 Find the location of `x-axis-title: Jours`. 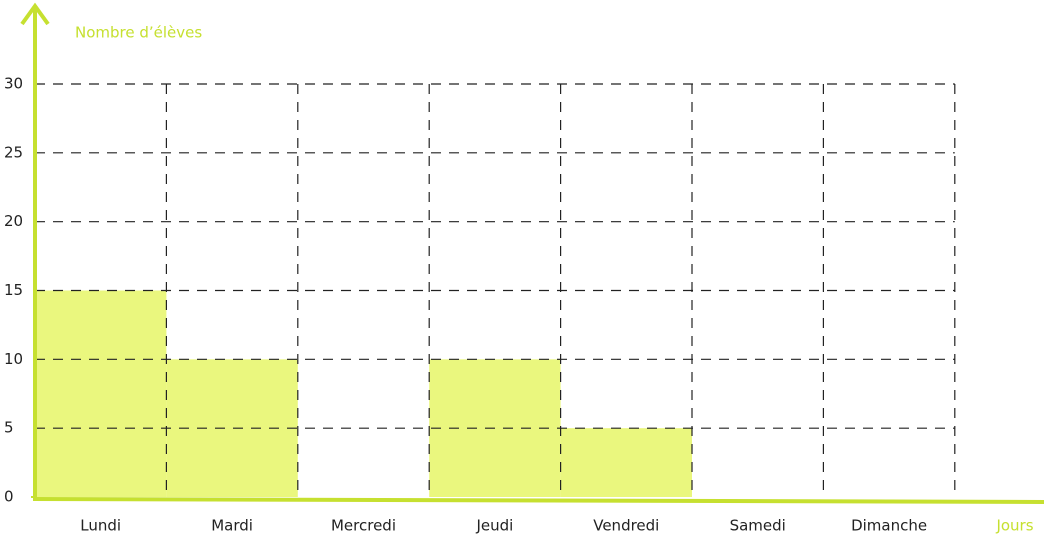

x-axis-title: Jours is located at coordinates (1014, 526).